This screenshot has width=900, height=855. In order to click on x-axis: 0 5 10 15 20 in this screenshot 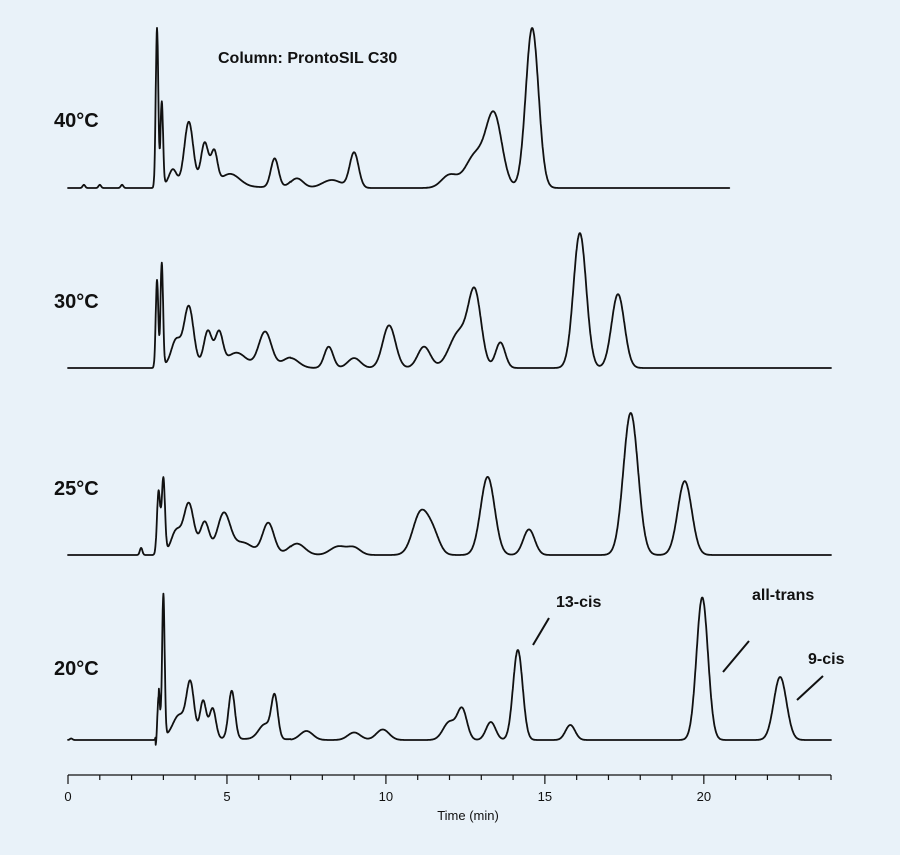, I will do `click(448, 789)`.